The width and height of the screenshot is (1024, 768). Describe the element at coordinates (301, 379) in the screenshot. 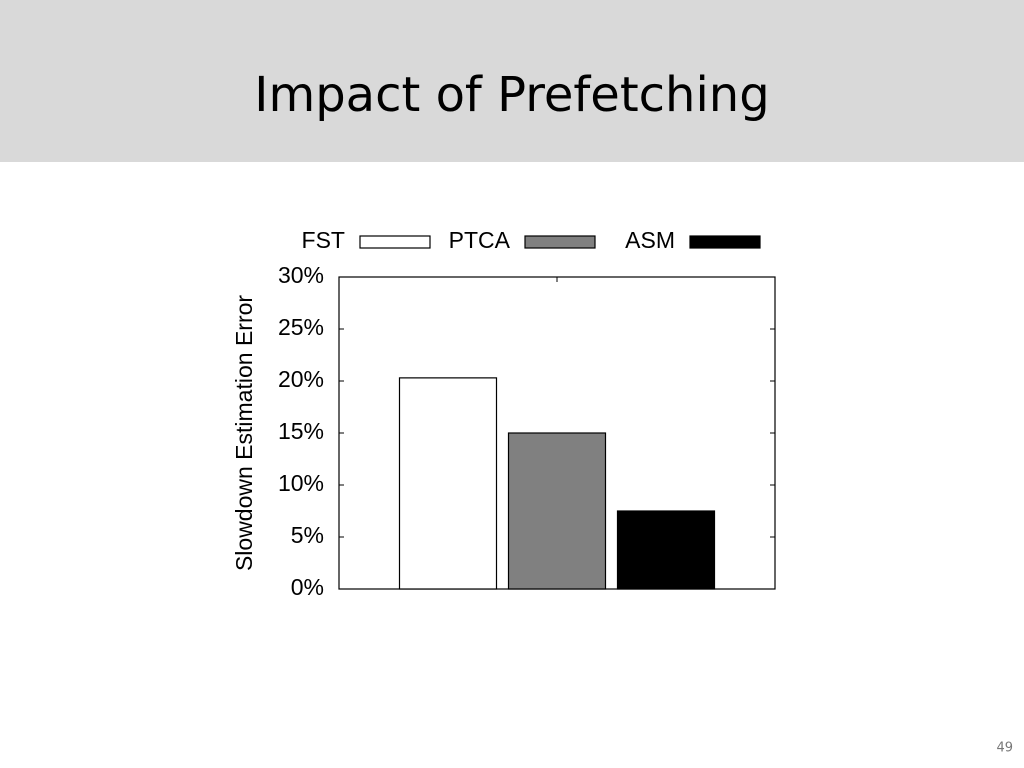

I see `y-tick-label: 20%` at that location.